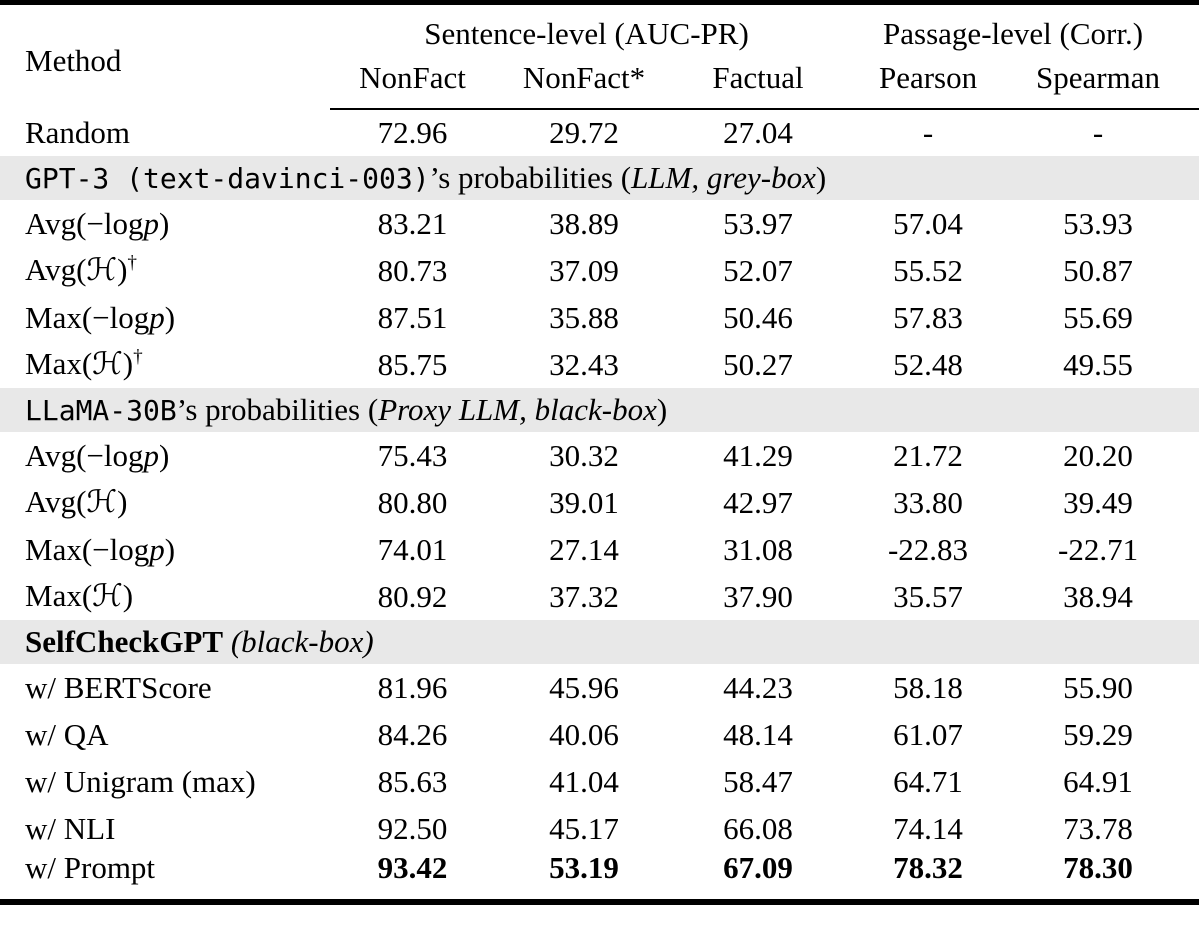  I want to click on method-cell: Avg(ℋ), so click(76, 502).